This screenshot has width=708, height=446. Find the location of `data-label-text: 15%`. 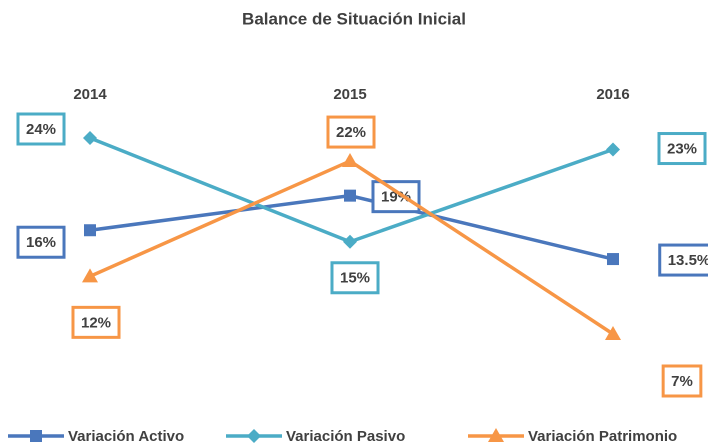

data-label-text: 15% is located at coordinates (355, 278).